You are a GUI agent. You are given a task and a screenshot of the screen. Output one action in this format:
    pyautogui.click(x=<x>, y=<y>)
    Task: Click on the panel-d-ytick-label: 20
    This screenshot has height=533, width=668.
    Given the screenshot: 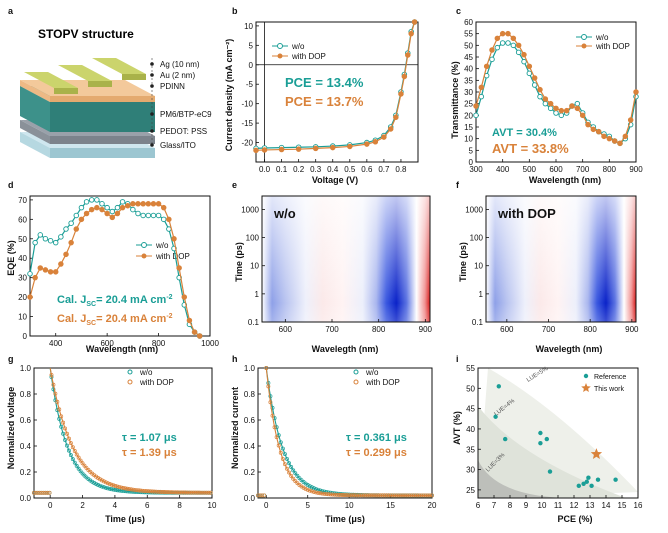 What is the action you would take?
    pyautogui.click(x=22, y=297)
    